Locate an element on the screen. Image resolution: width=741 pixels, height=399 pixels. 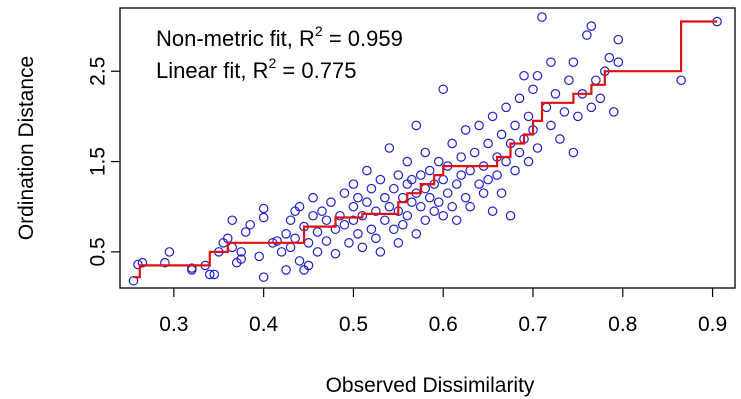
legend-prefix: Linear fit, R is located at coordinates (212, 70).